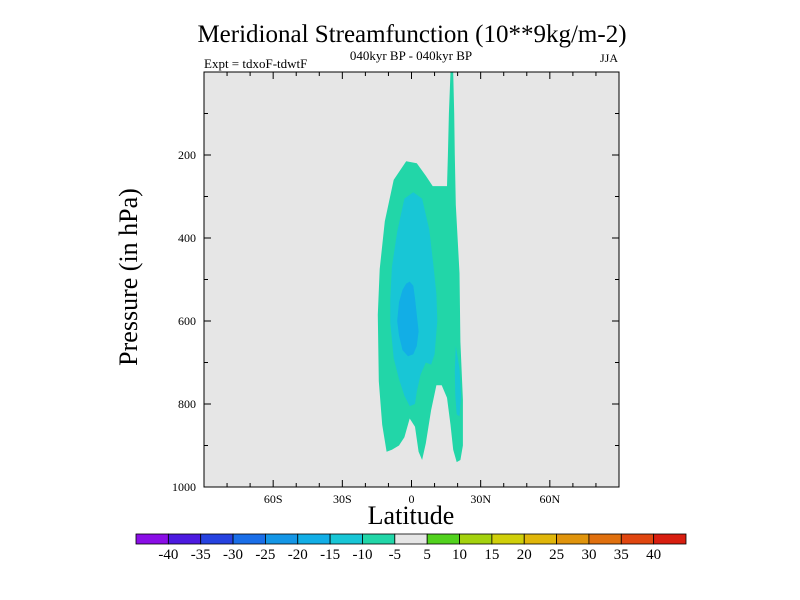 This screenshot has height=600, width=800. I want to click on colorbar: -40 -35 -30 -25 -20 -15 -10 -5 5 10 15 20 25 30 35 40, so click(411, 548).